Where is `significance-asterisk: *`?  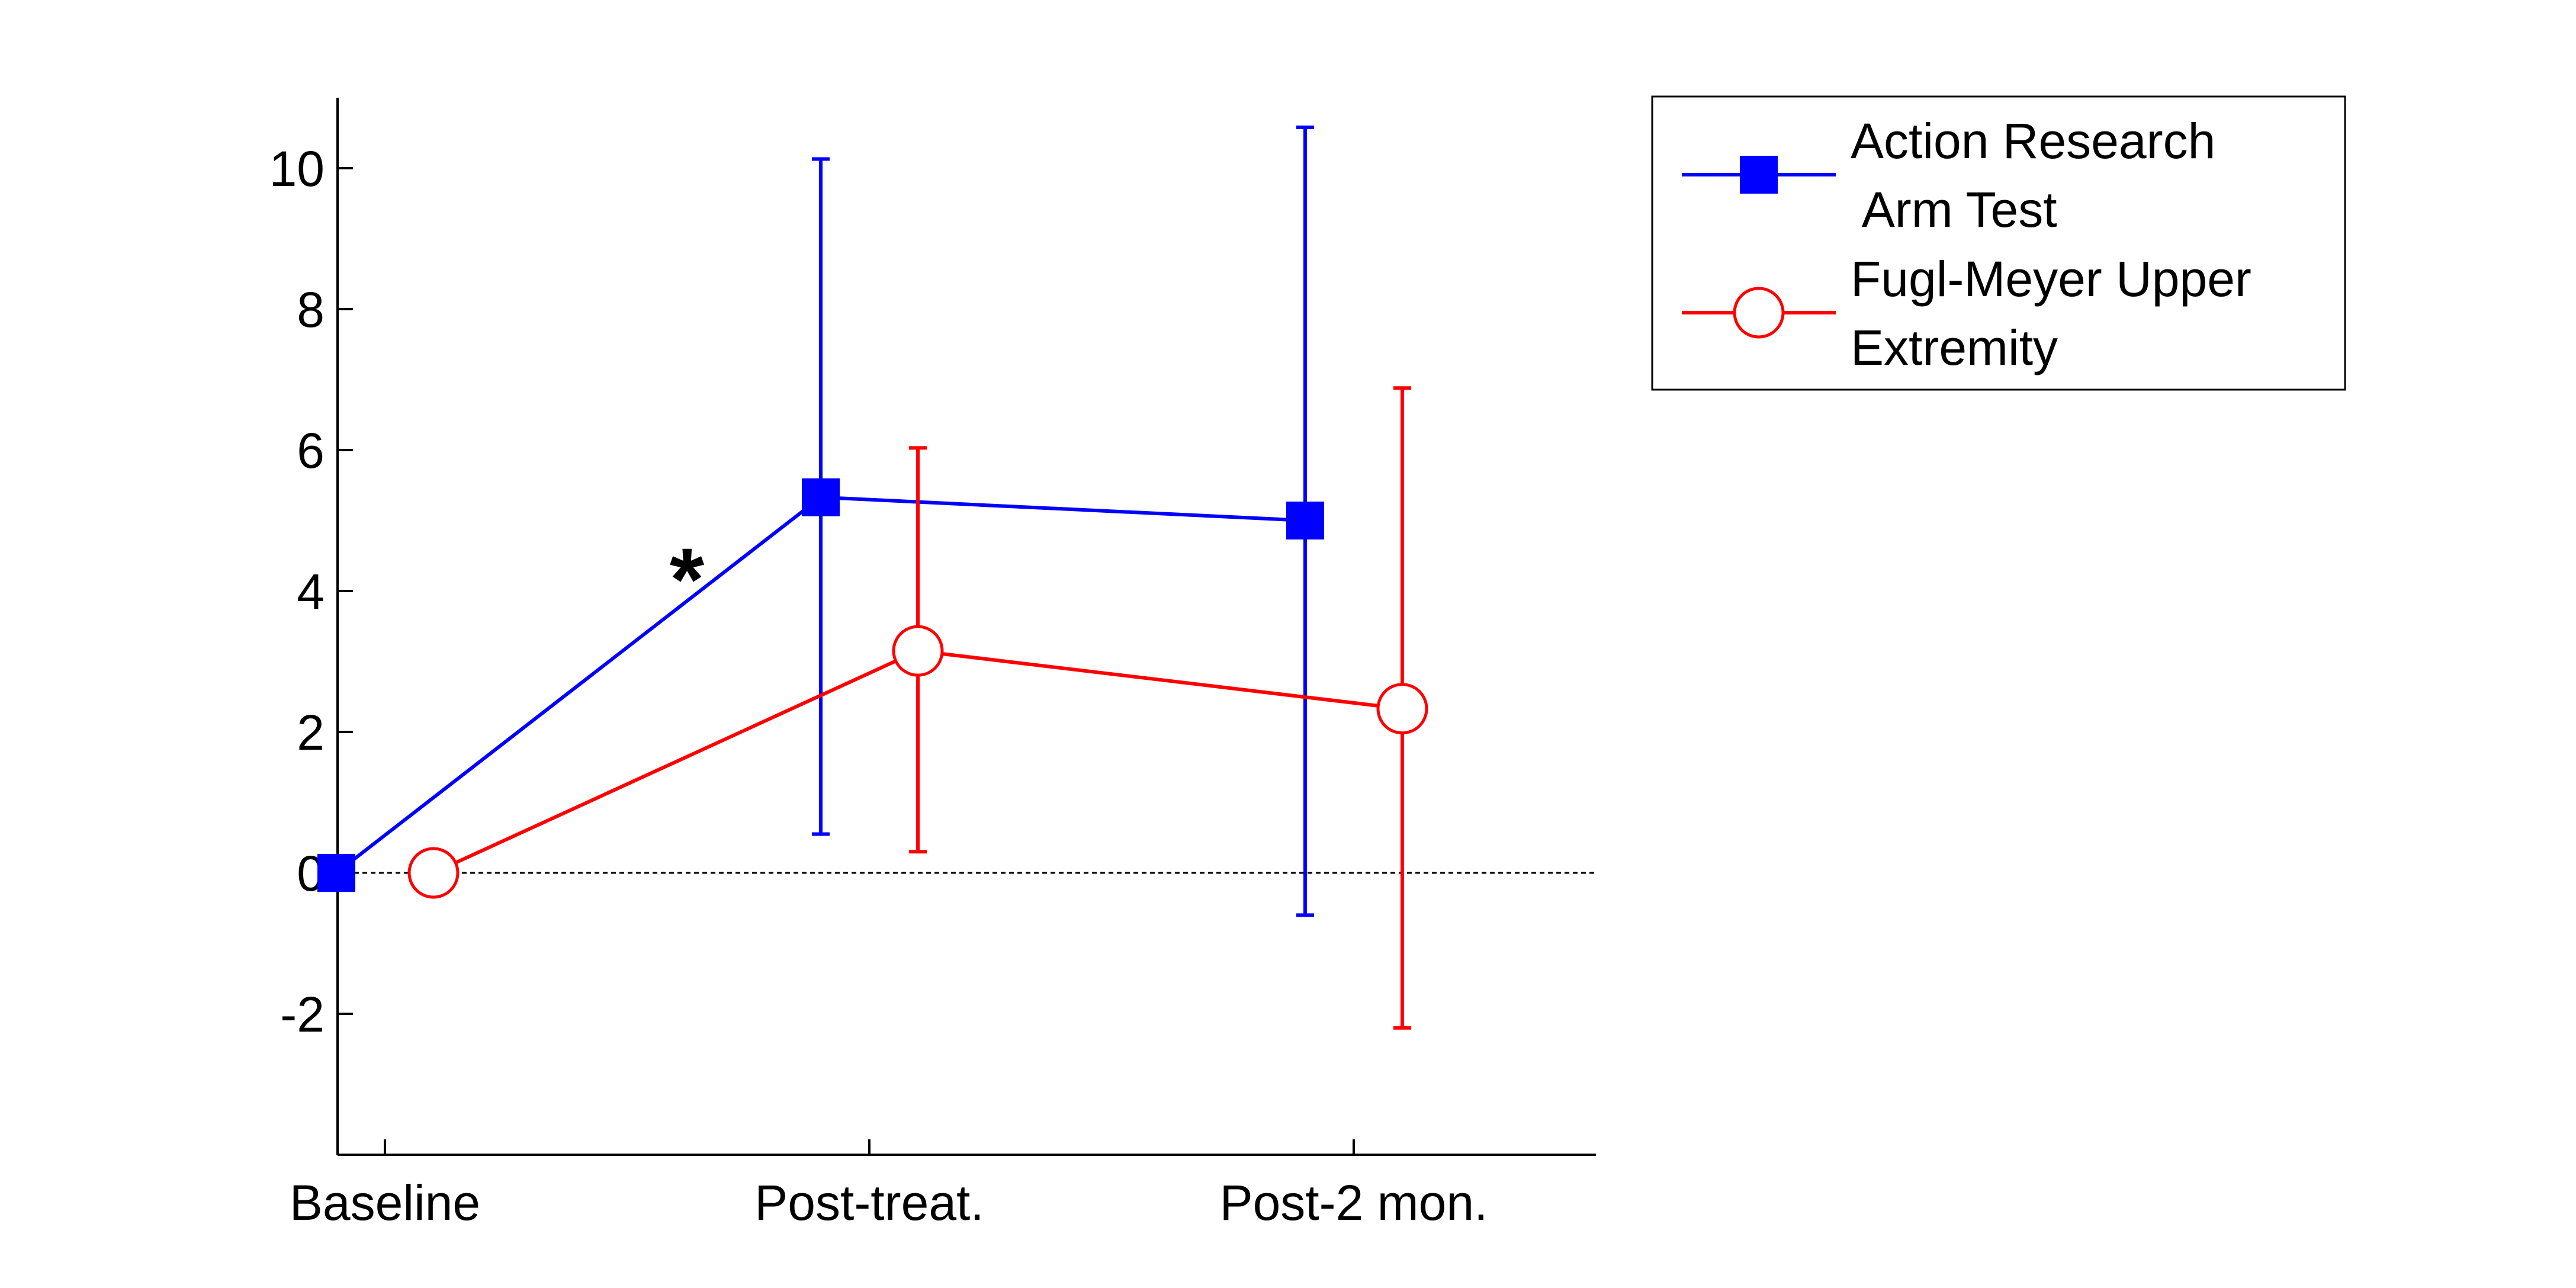
significance-asterisk: * is located at coordinates (687, 579).